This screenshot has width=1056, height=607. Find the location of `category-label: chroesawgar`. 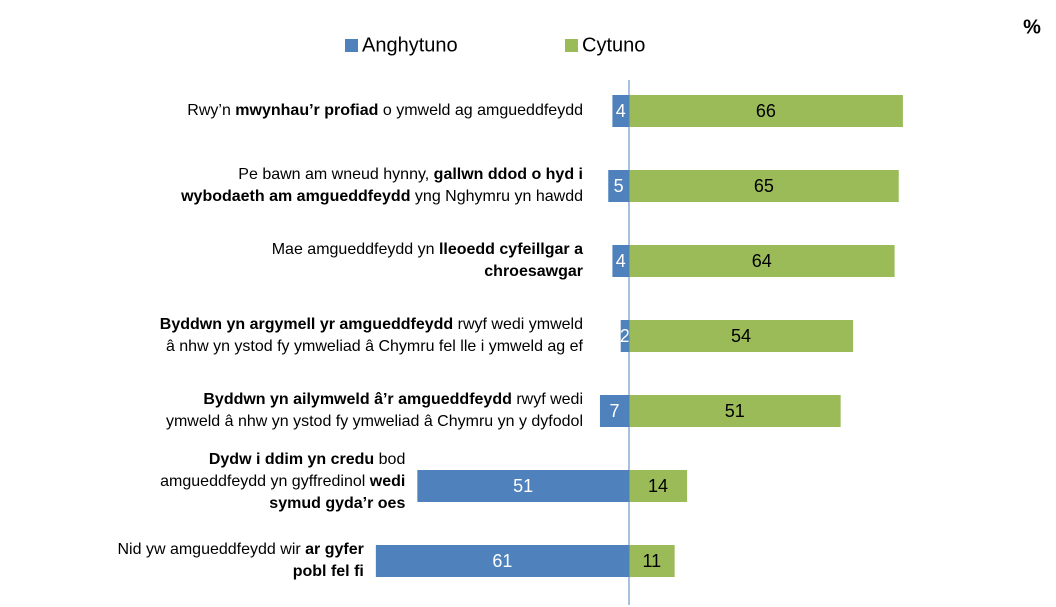

category-label: chroesawgar is located at coordinates (533, 271).